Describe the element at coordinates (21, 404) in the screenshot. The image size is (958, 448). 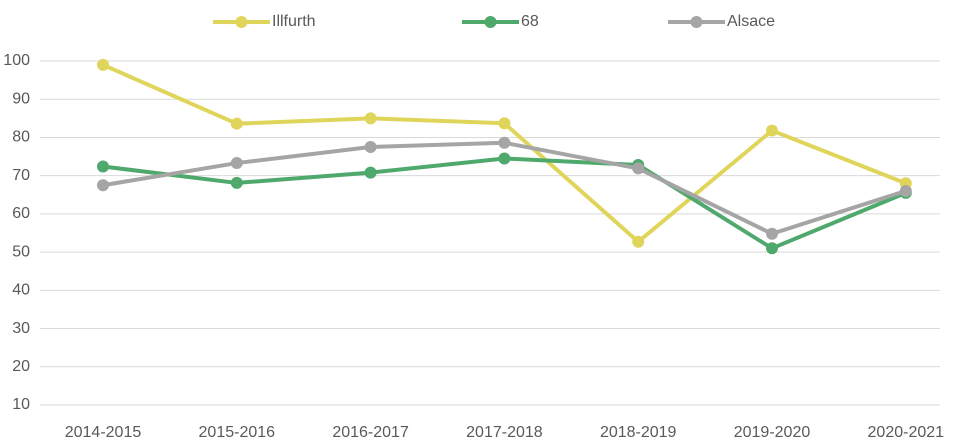
I see `y-tick-label: 10` at that location.